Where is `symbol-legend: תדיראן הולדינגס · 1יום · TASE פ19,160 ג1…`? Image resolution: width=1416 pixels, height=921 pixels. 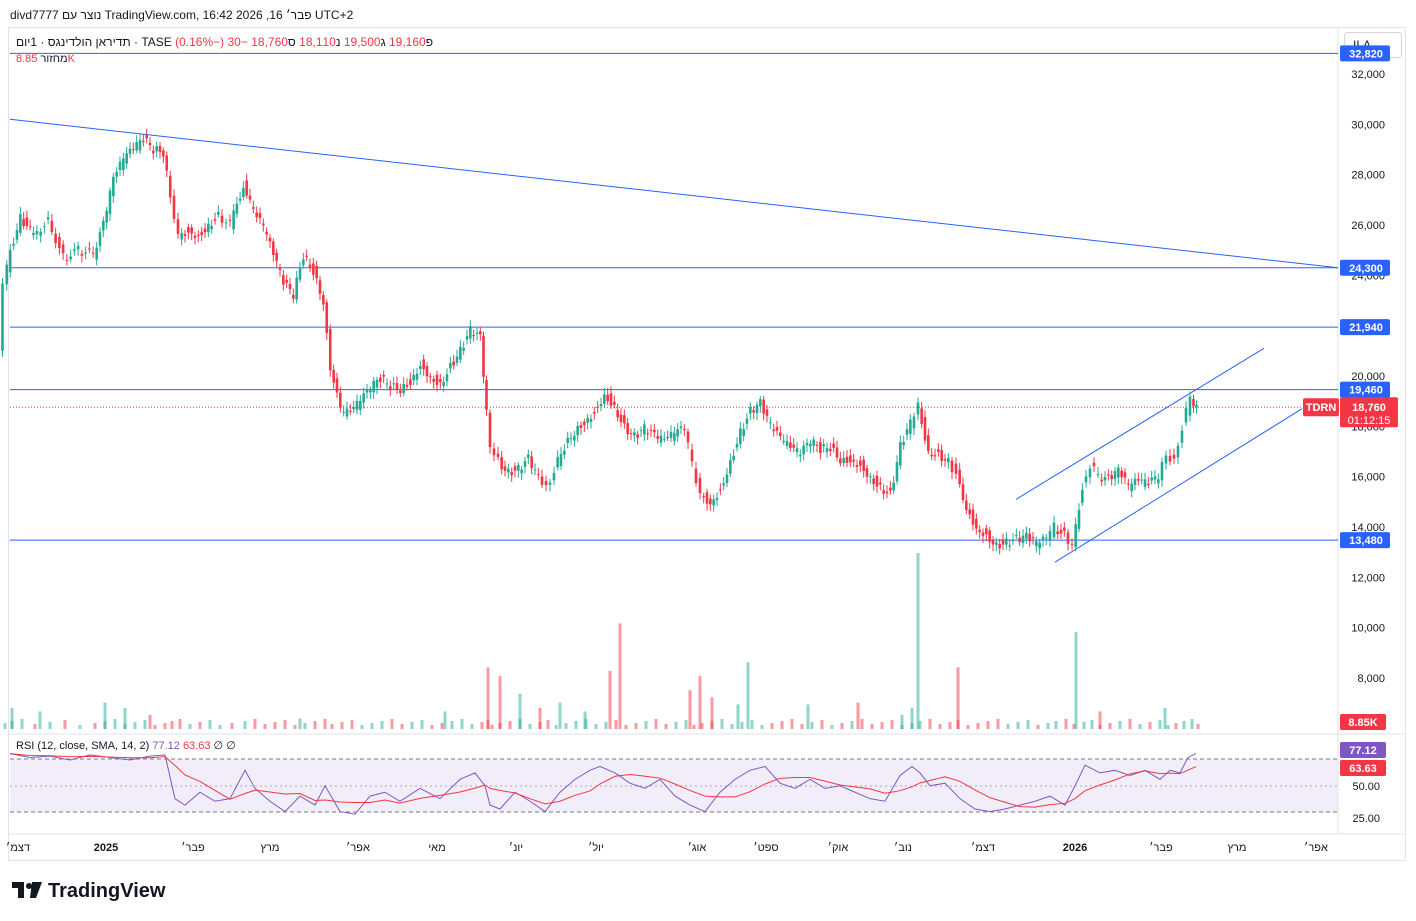
symbol-legend: תדיראן הולדינגס · 1יום · TASE פ19,160 ג1… is located at coordinates (224, 42).